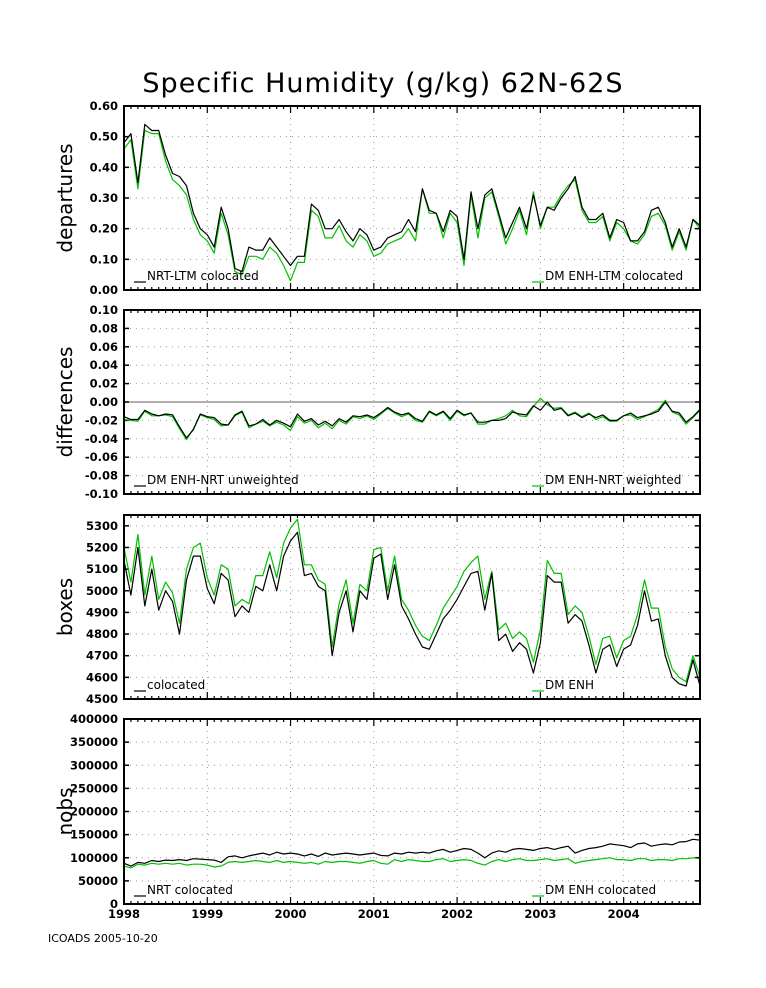  Describe the element at coordinates (102, 569) in the screenshot. I see `y-tick-label: 5100` at that location.